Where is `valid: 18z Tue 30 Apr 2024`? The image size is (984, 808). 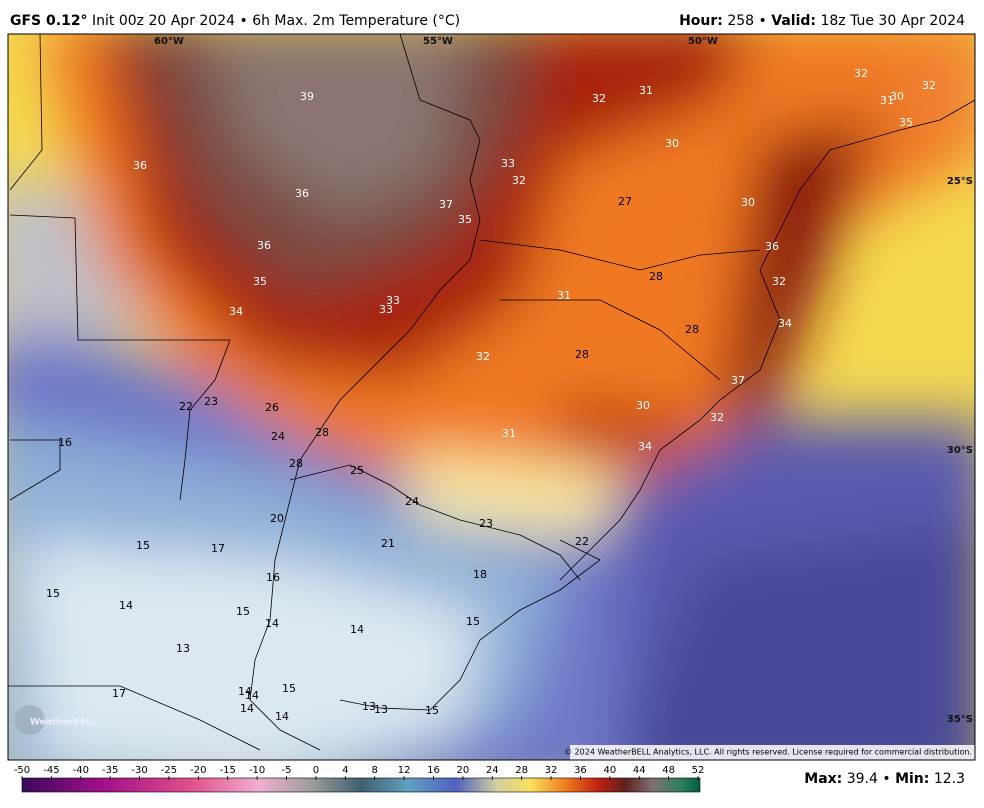
valid: 18z Tue 30 Apr 2024 is located at coordinates (892, 21).